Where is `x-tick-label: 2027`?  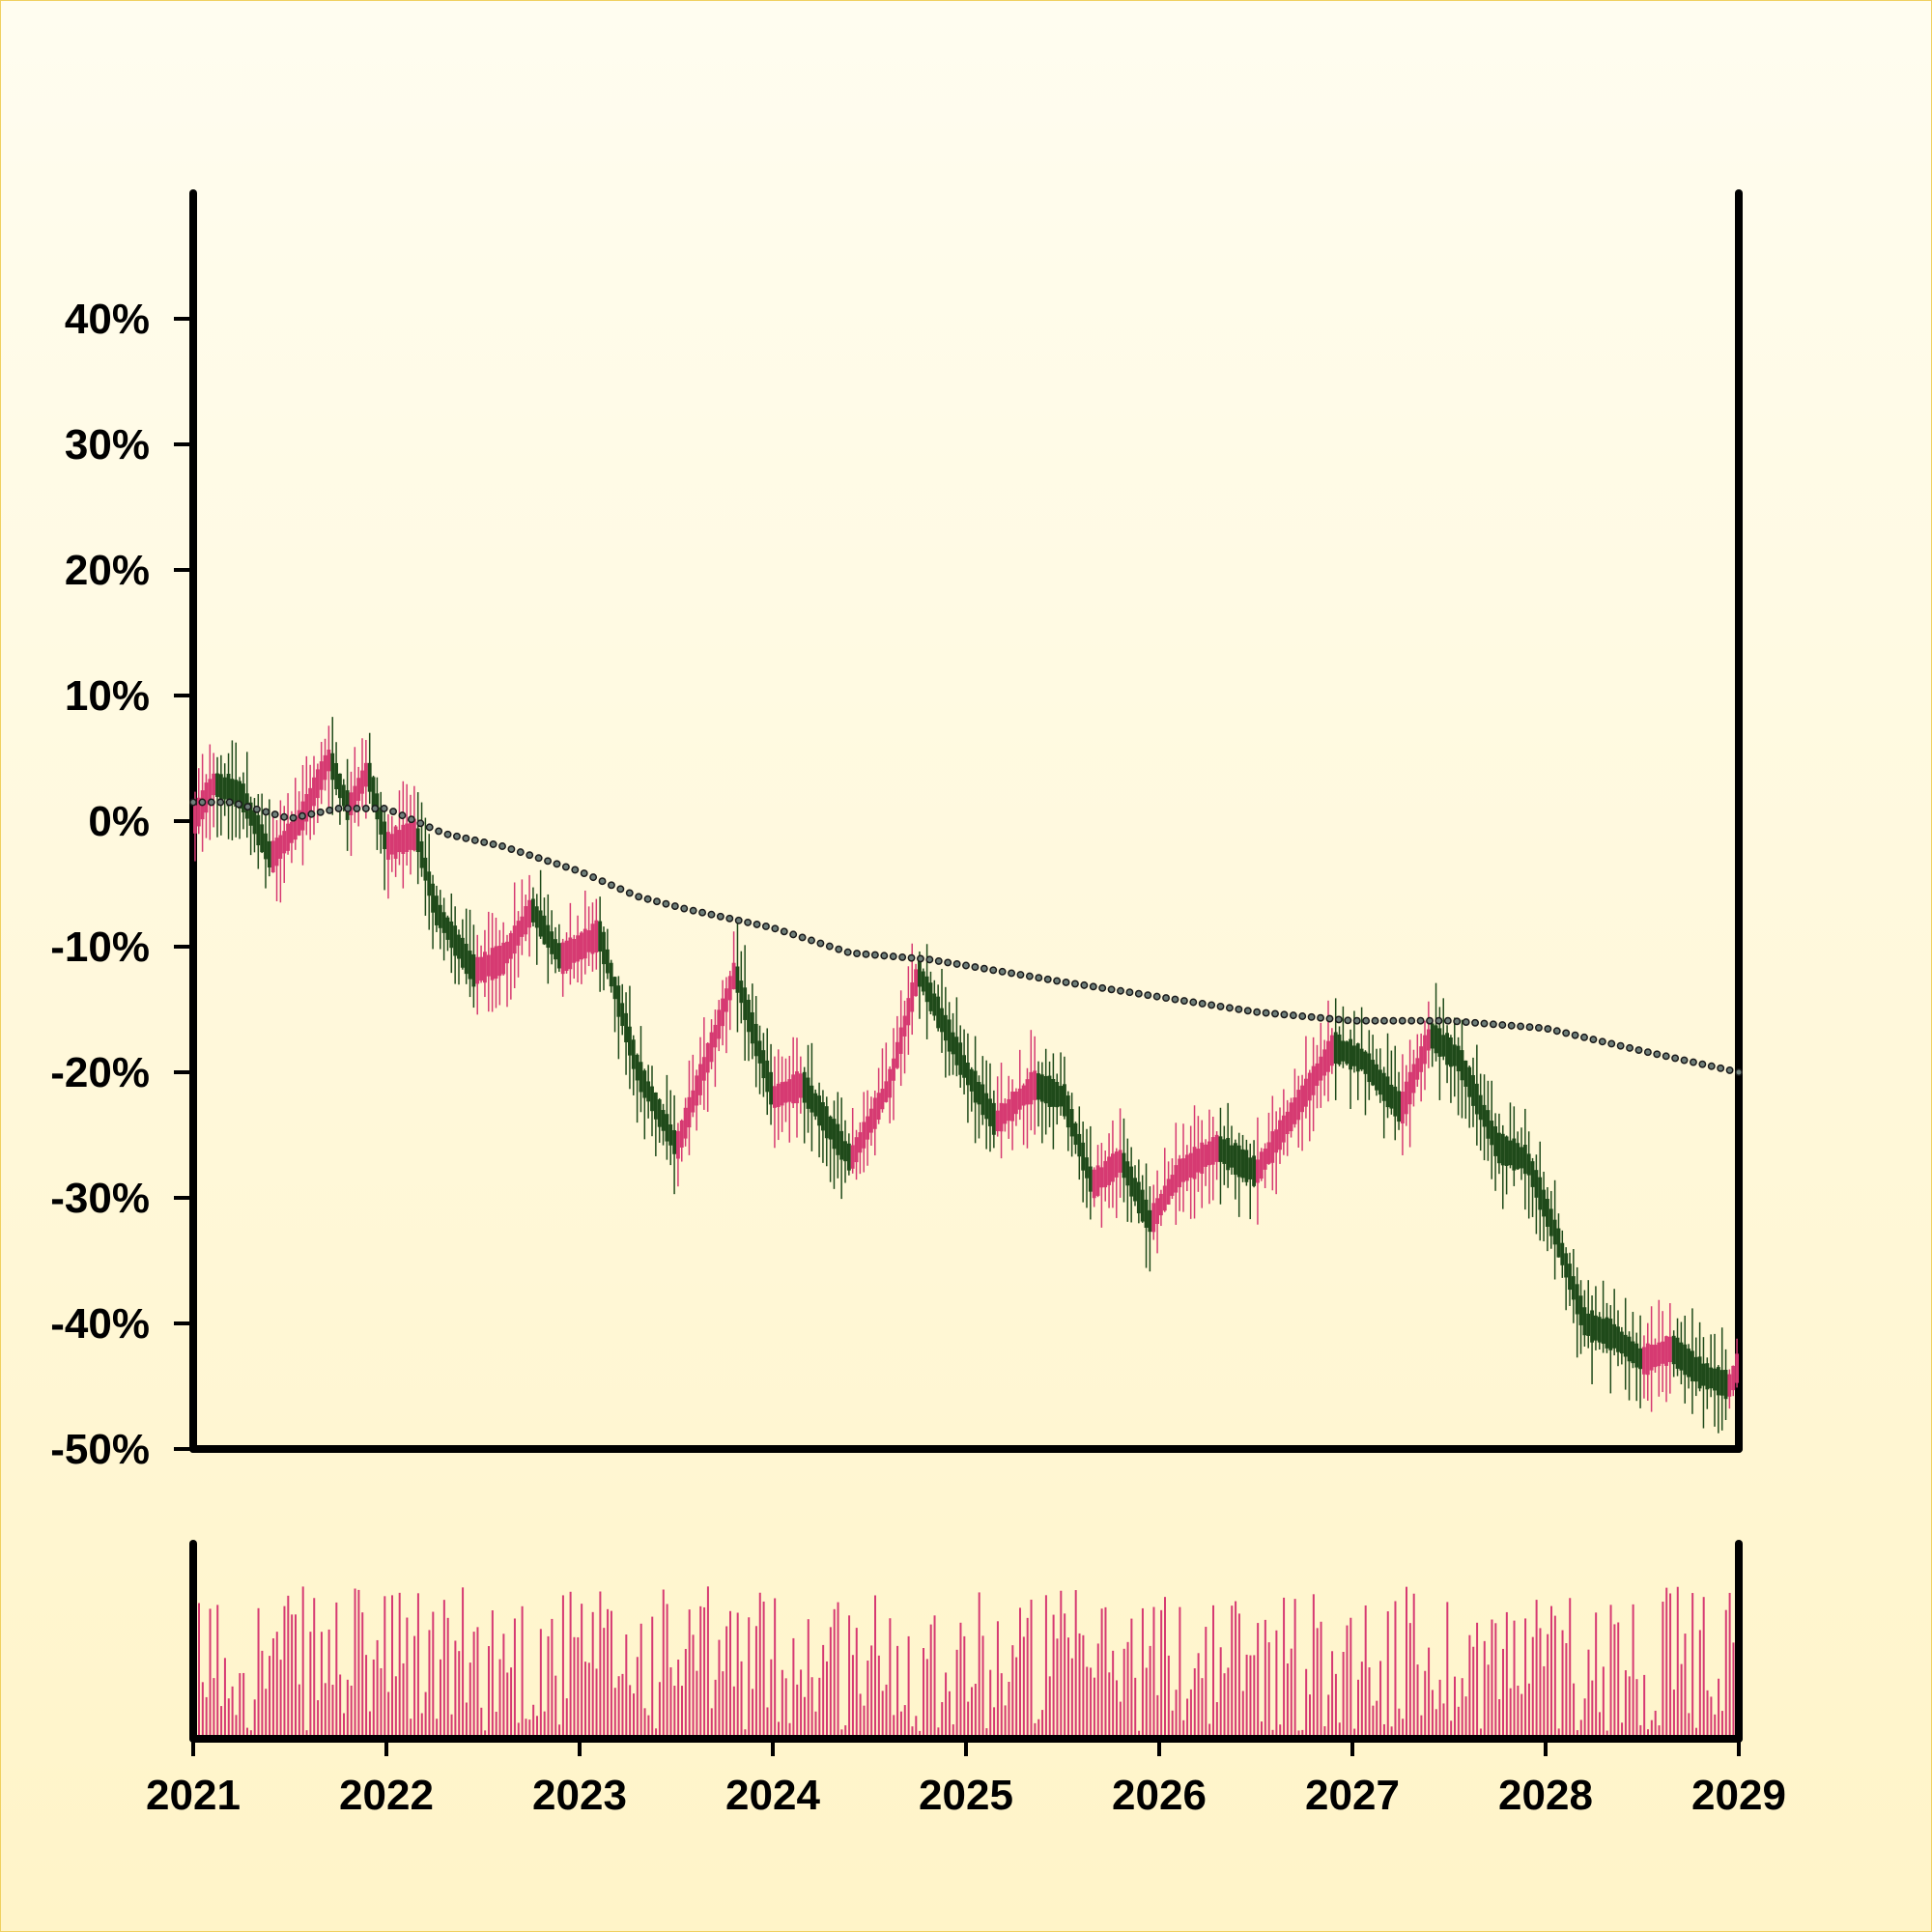 x-tick-label: 2027 is located at coordinates (1352, 1795).